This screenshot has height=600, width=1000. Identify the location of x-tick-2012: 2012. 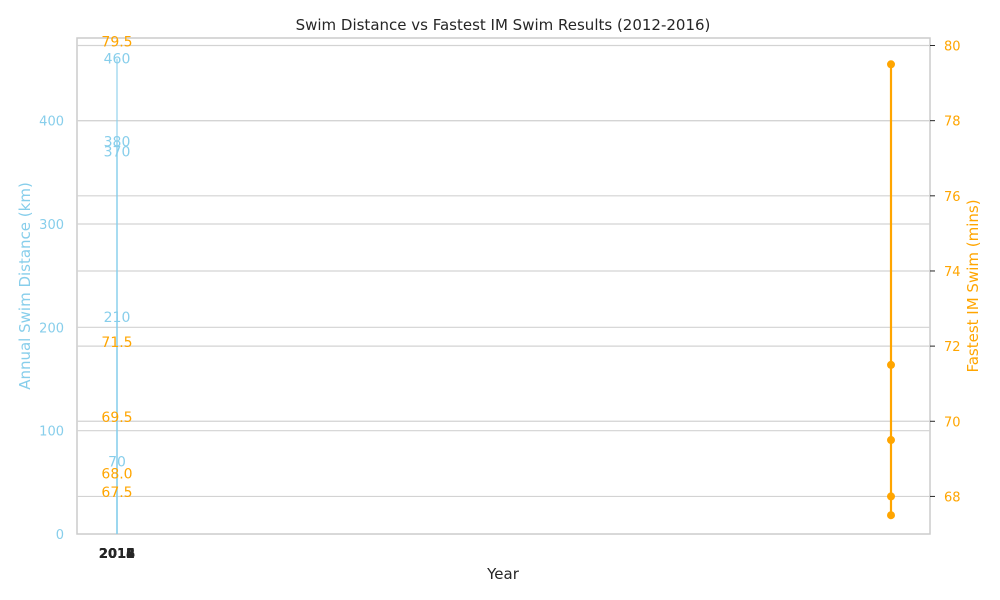
(117, 554).